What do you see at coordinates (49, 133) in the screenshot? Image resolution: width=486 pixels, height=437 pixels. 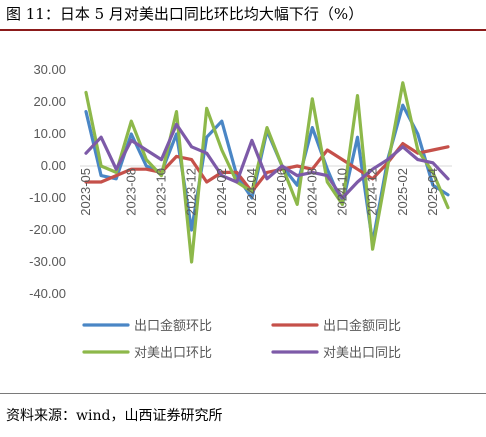 I see `y-tick-label: 10.00` at bounding box center [49, 133].